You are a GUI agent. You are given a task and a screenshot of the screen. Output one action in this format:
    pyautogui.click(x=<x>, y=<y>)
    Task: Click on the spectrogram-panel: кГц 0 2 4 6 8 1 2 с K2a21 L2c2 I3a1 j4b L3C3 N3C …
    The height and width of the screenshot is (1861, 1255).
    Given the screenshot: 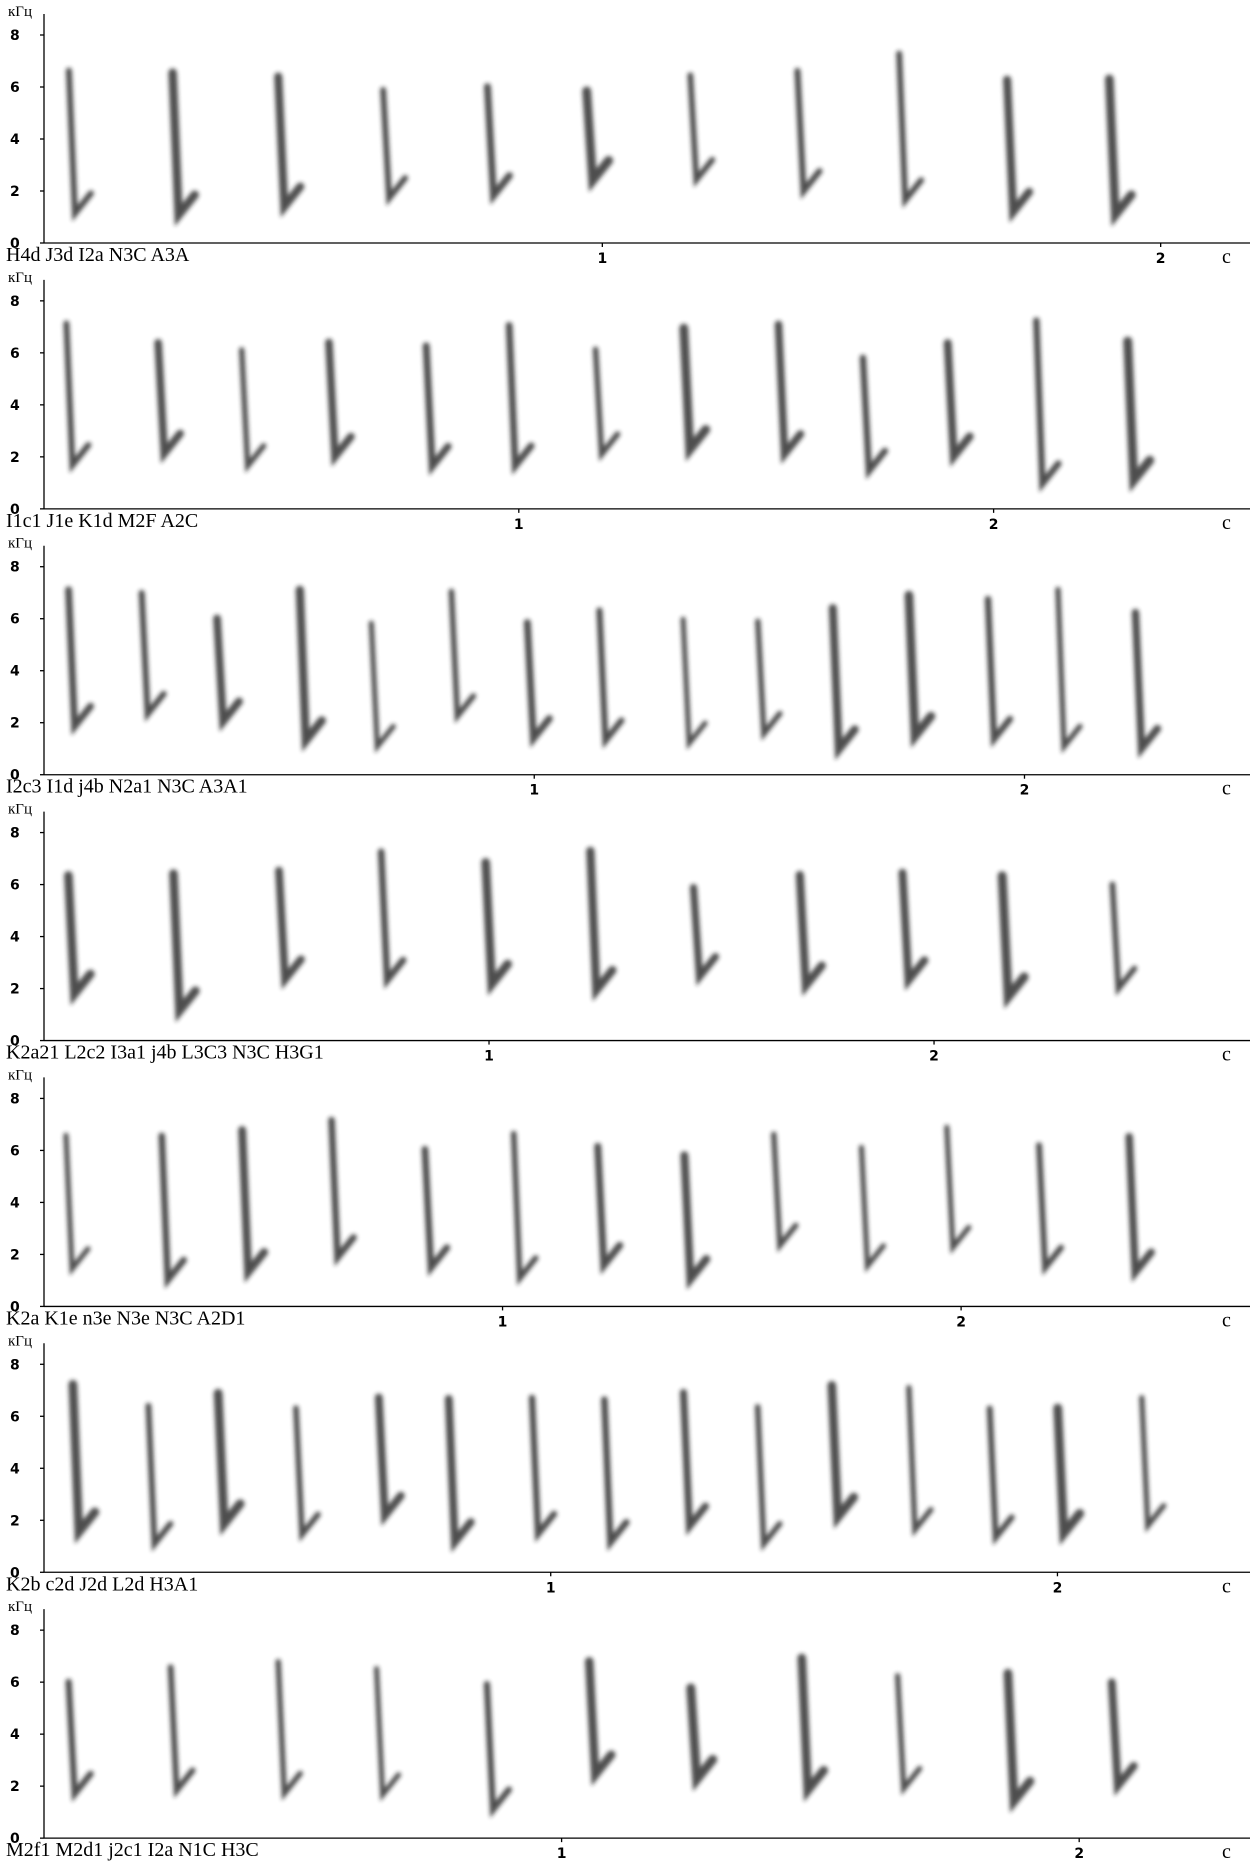 What is the action you would take?
    pyautogui.click(x=628, y=934)
    